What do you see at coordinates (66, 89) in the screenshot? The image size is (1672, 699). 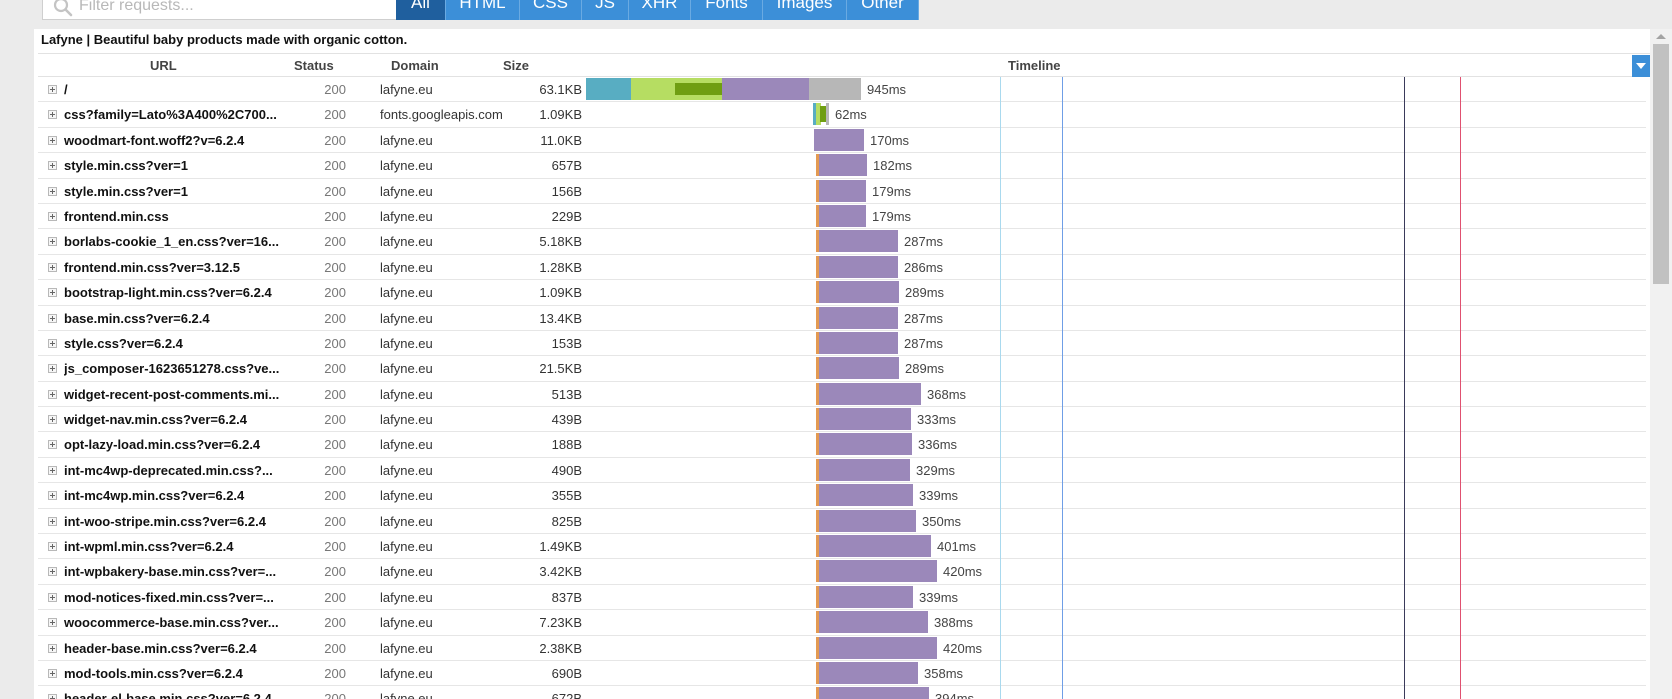 I see `request-url: /` at bounding box center [66, 89].